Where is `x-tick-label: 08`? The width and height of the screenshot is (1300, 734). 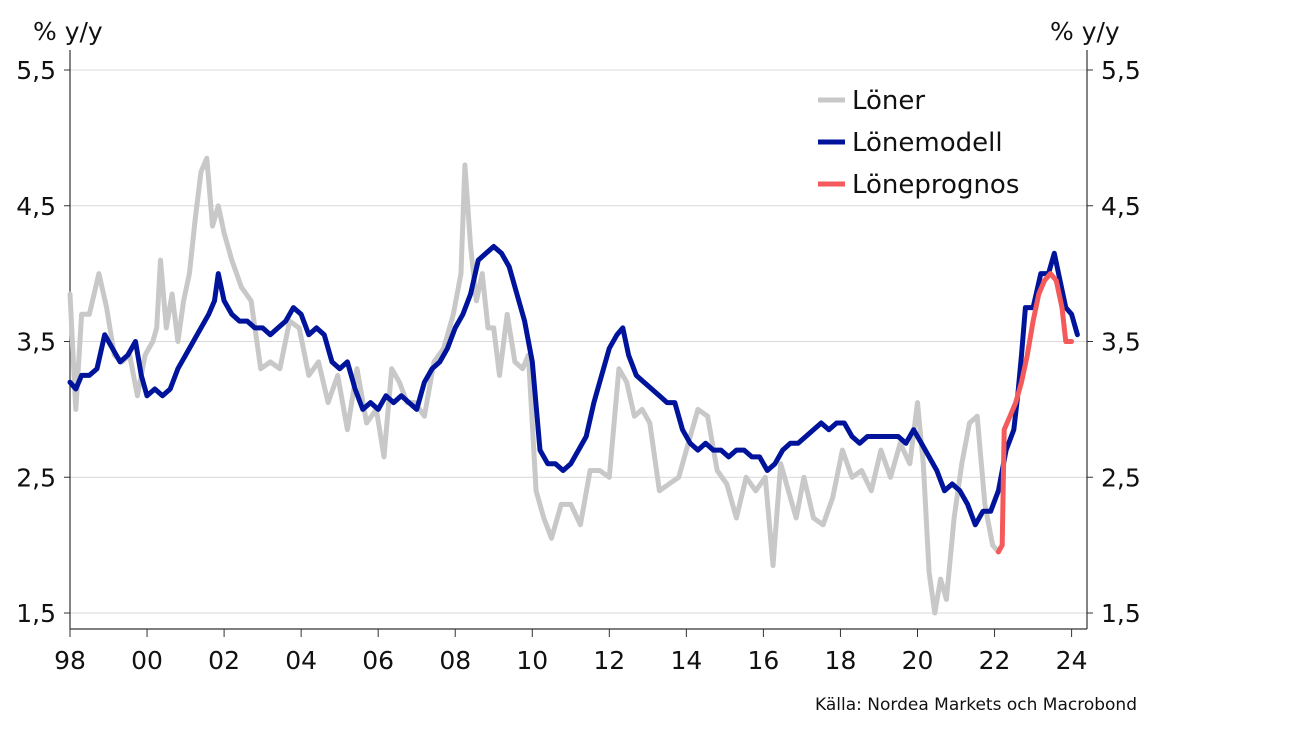 x-tick-label: 08 is located at coordinates (455, 660).